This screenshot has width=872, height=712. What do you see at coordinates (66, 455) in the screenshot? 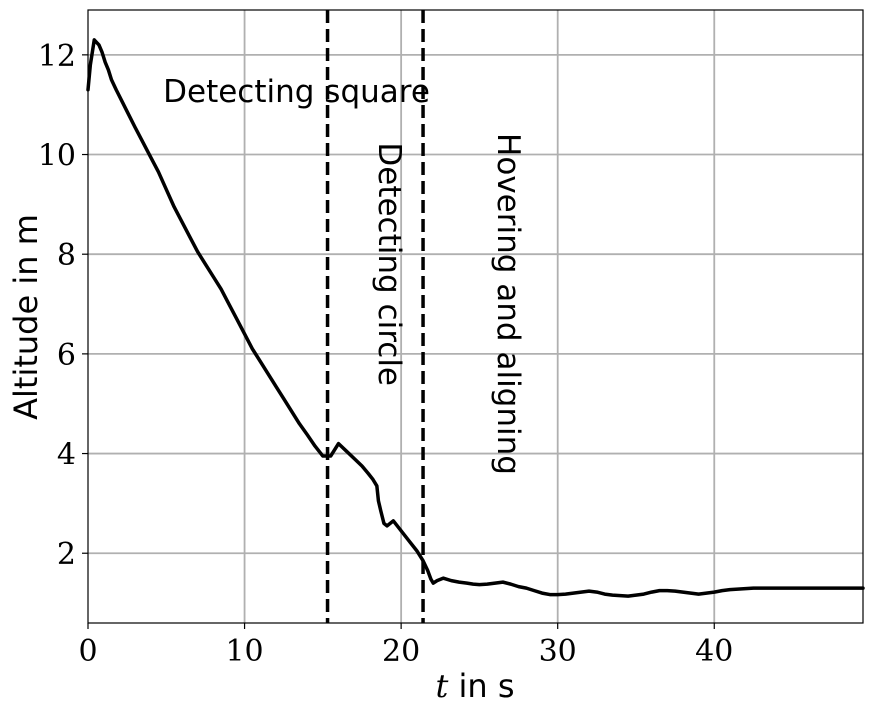
I see `y-tick-label: 4` at bounding box center [66, 455].